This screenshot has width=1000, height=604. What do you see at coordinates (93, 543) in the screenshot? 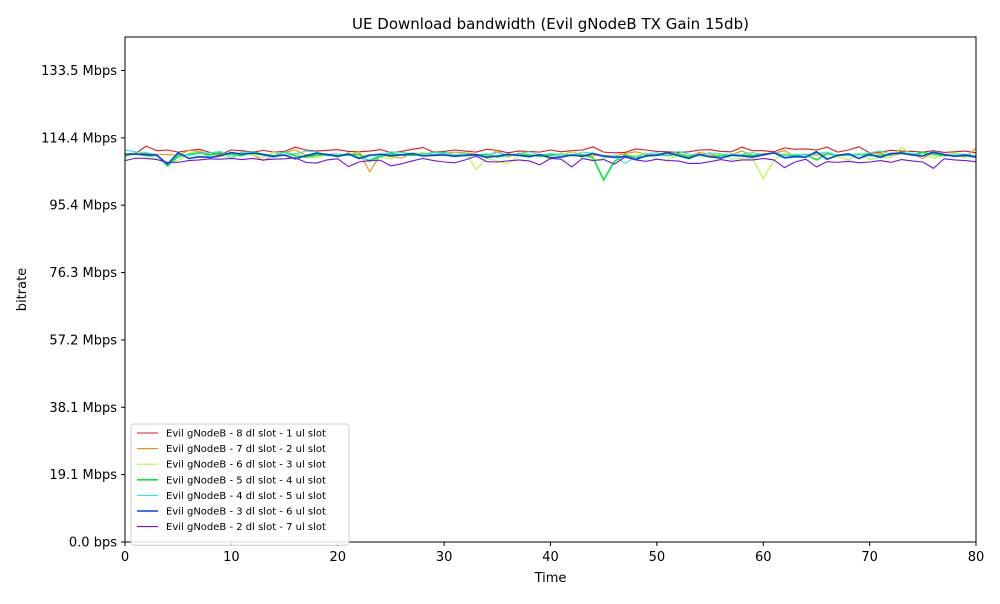
I see `y-tick-label: 0.0 bps` at bounding box center [93, 543].